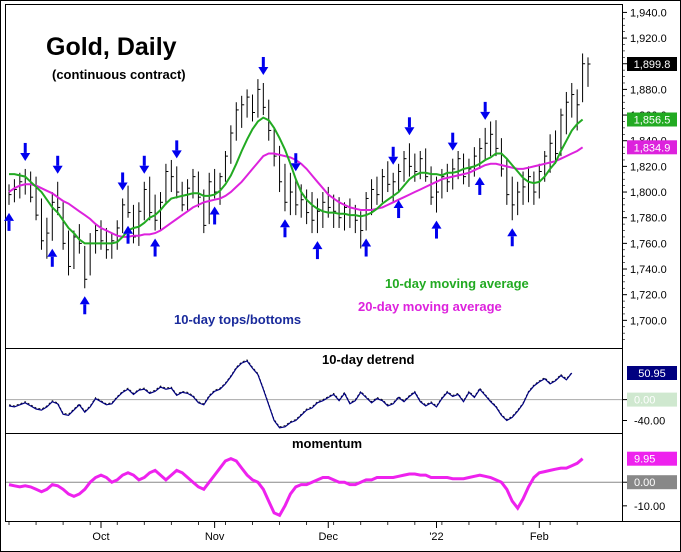 Image resolution: width=681 pixels, height=552 pixels. I want to click on price-tick-label: 1,920.0, so click(648, 39).